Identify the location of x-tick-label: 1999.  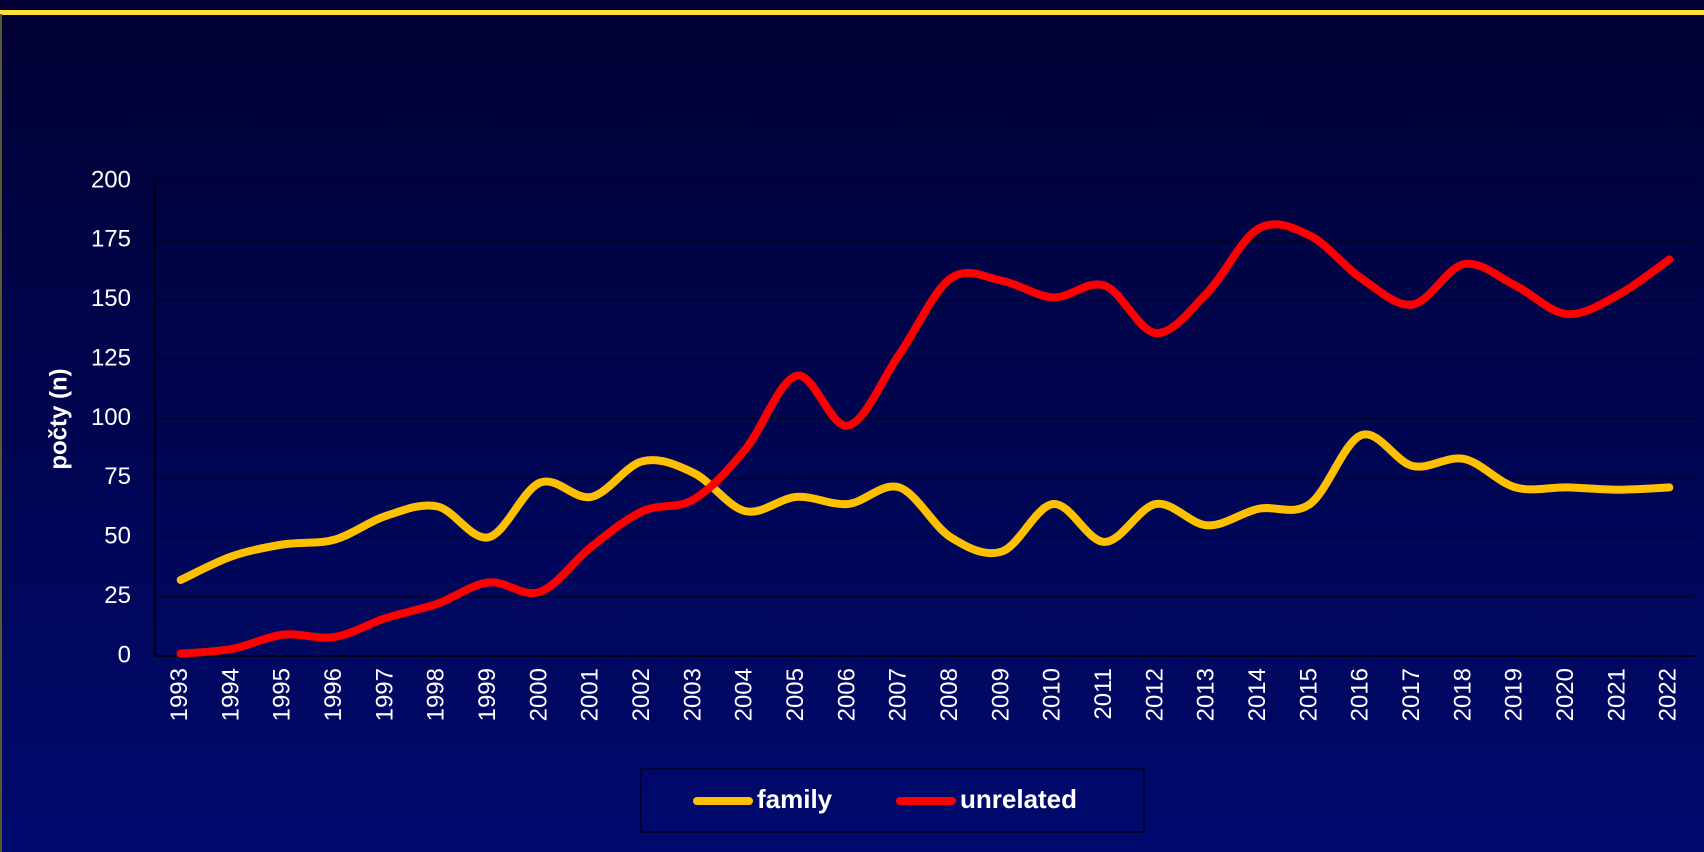
(487, 694).